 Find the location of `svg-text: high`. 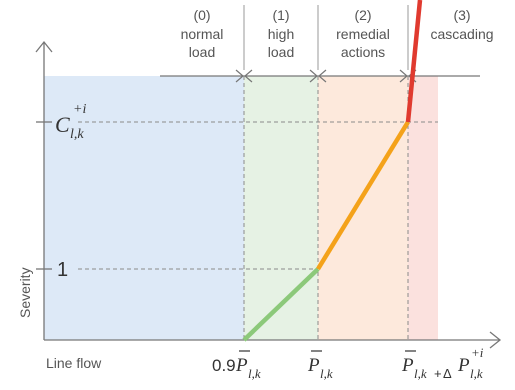

svg-text: high is located at coordinates (281, 34).